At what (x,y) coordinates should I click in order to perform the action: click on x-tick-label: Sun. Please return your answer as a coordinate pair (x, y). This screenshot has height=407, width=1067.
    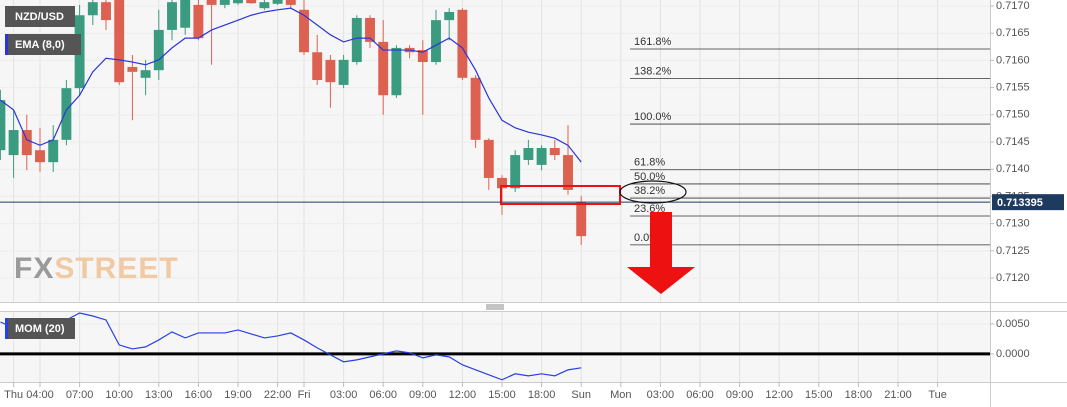
    Looking at the image, I should click on (581, 395).